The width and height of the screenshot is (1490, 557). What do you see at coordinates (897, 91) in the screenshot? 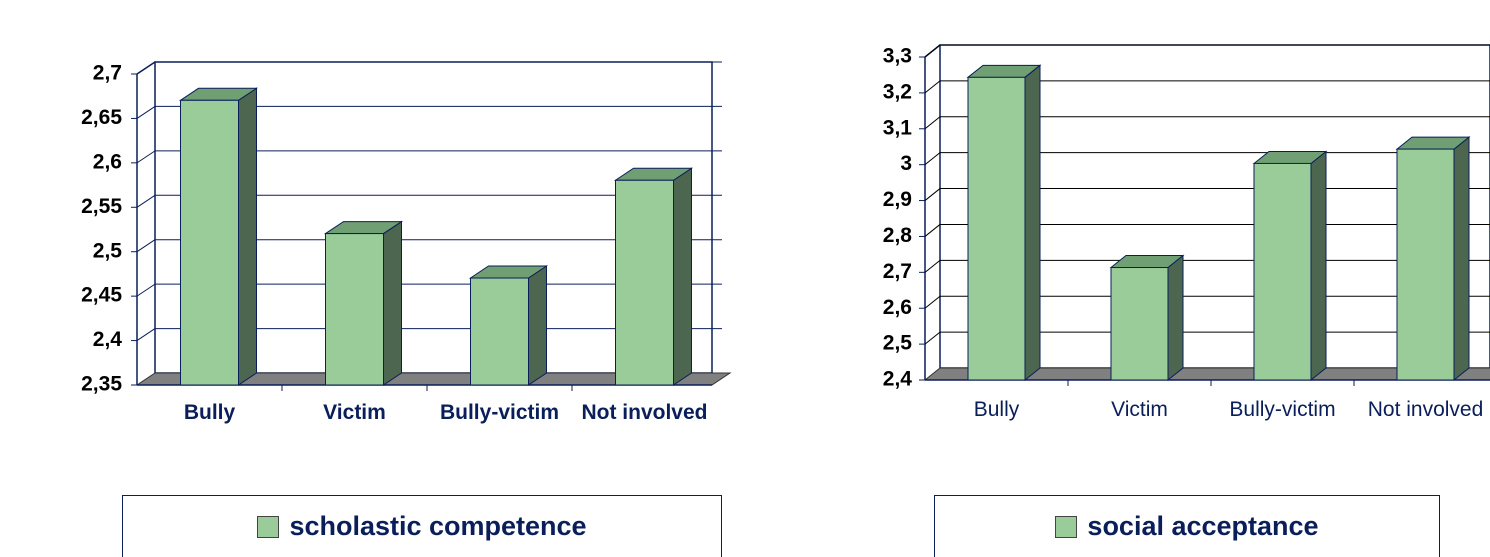
I see `y-tick-label: 3,2` at bounding box center [897, 91].